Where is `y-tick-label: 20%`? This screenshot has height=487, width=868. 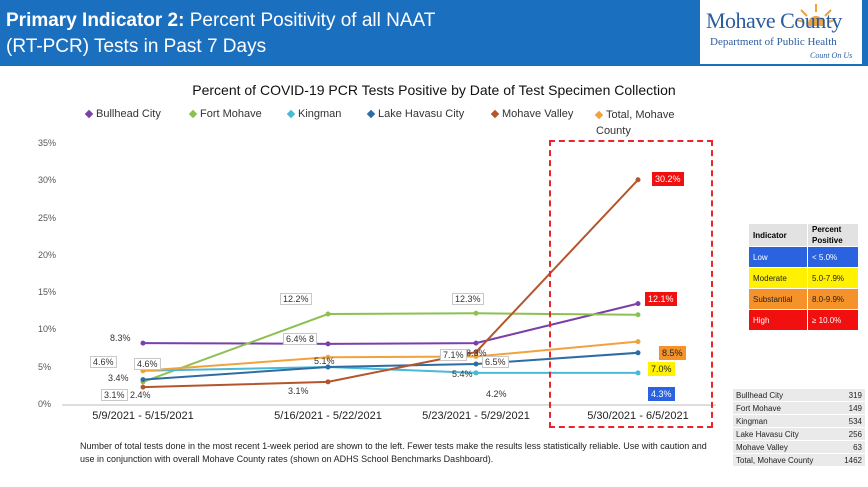 y-tick-label: 20% is located at coordinates (47, 254).